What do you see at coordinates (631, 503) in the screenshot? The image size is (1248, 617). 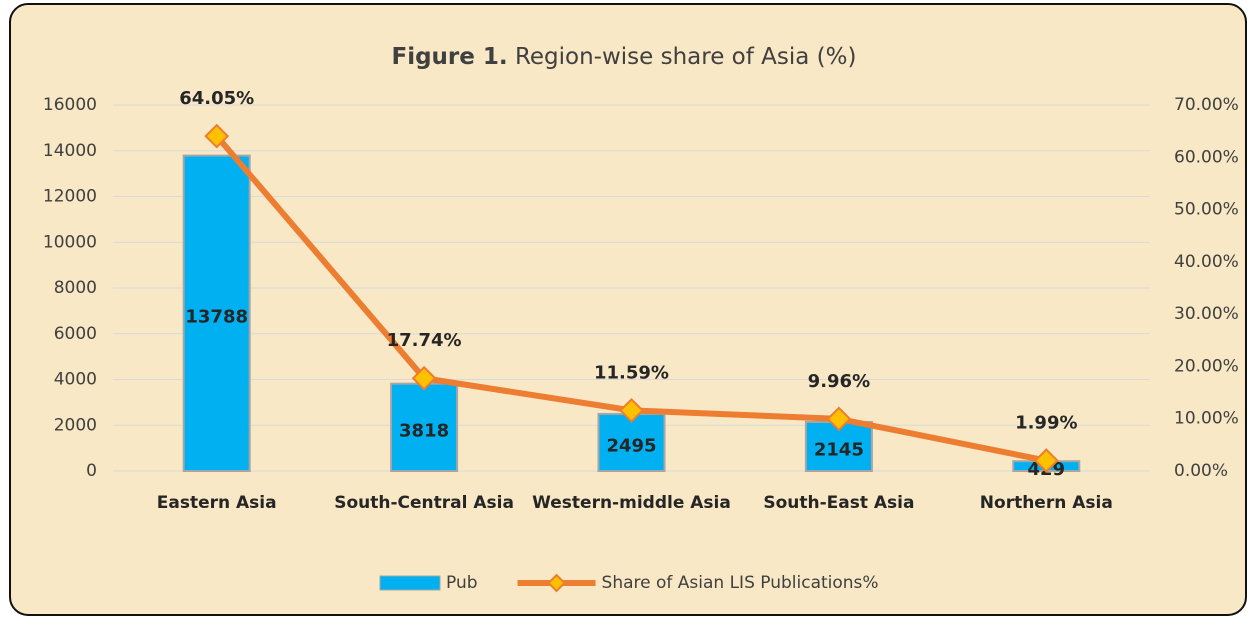 I see `x-tick-label: Western-middle Asia` at bounding box center [631, 503].